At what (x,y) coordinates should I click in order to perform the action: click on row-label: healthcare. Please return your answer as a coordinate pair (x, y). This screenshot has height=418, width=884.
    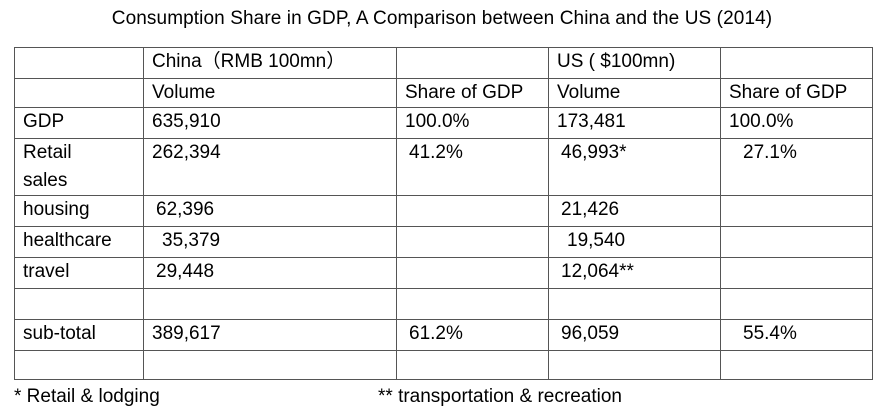
    Looking at the image, I should click on (79, 242).